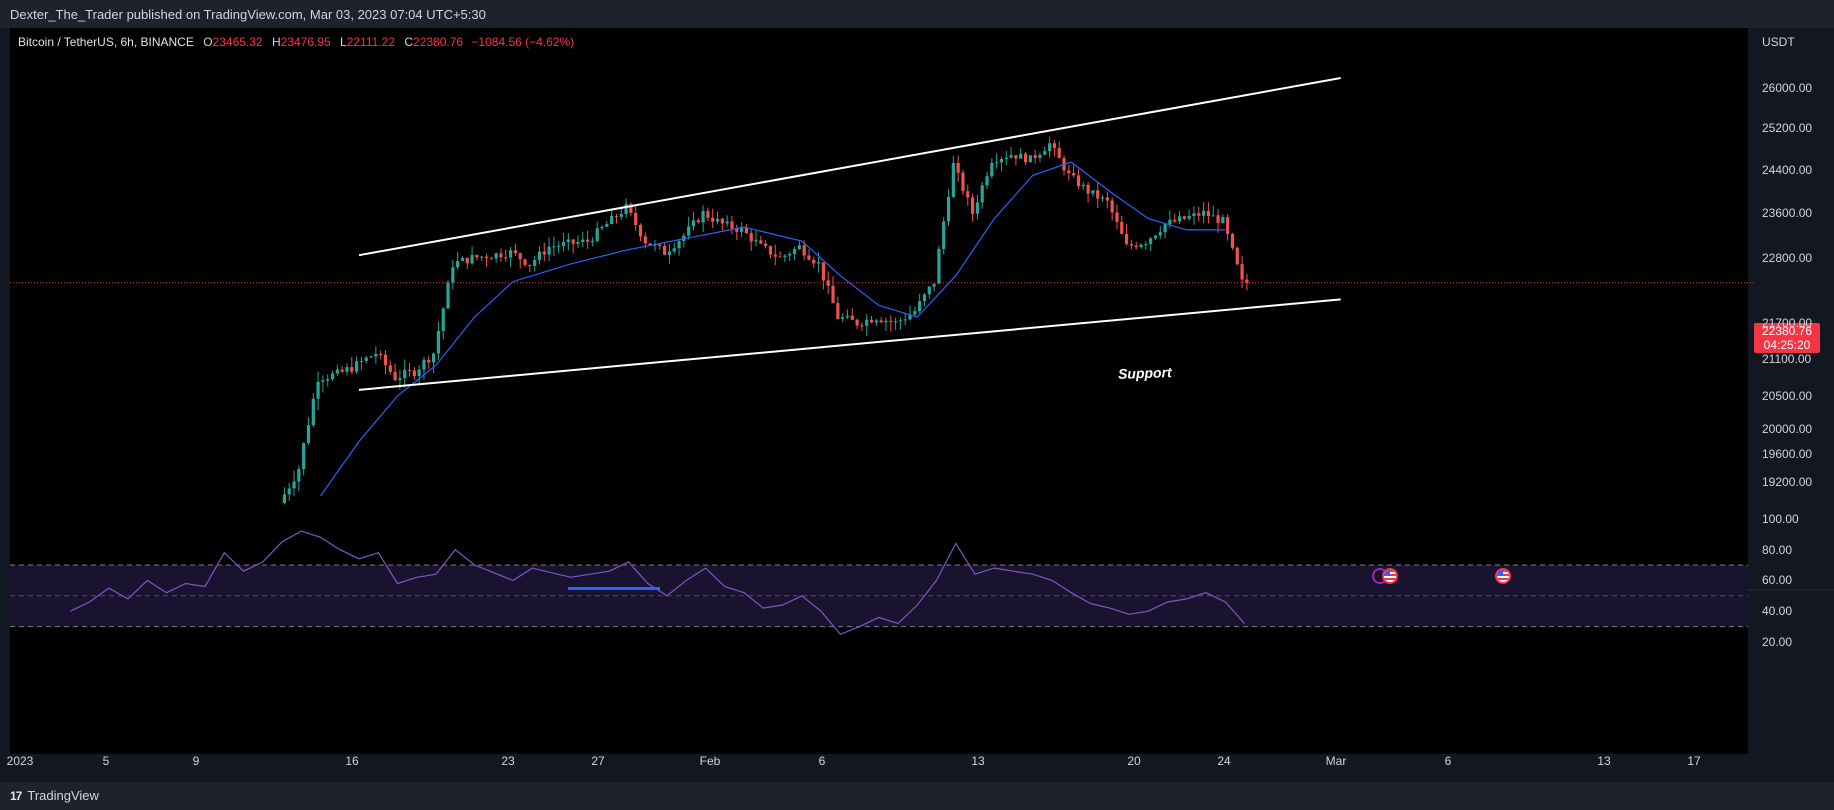  What do you see at coordinates (849, 167) in the screenshot?
I see `channel-top-line` at bounding box center [849, 167].